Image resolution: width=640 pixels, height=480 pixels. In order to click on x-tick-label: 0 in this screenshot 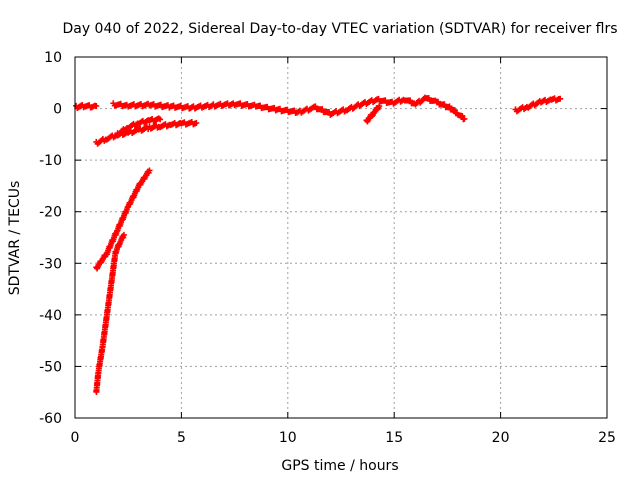, I will do `click(75, 438)`.